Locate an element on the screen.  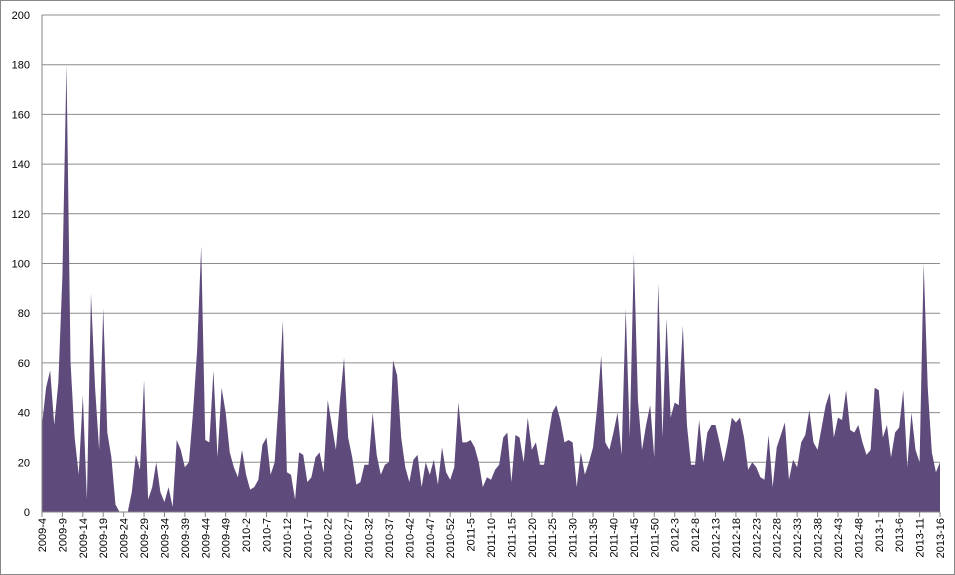
x-tick-label: 2009-24 is located at coordinates (125, 538).